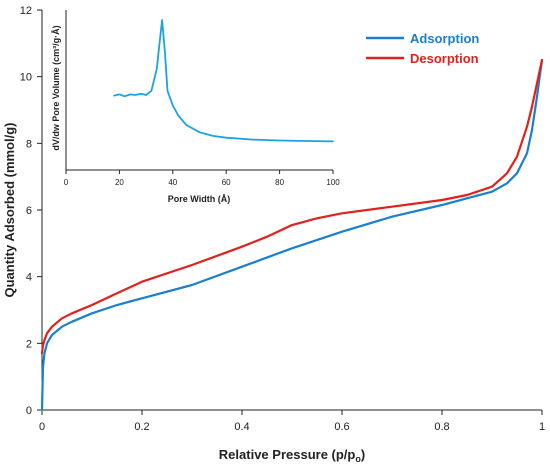 The height and width of the screenshot is (467, 550). What do you see at coordinates (141, 427) in the screenshot?
I see `main-x-tick-label: 0.2` at bounding box center [141, 427].